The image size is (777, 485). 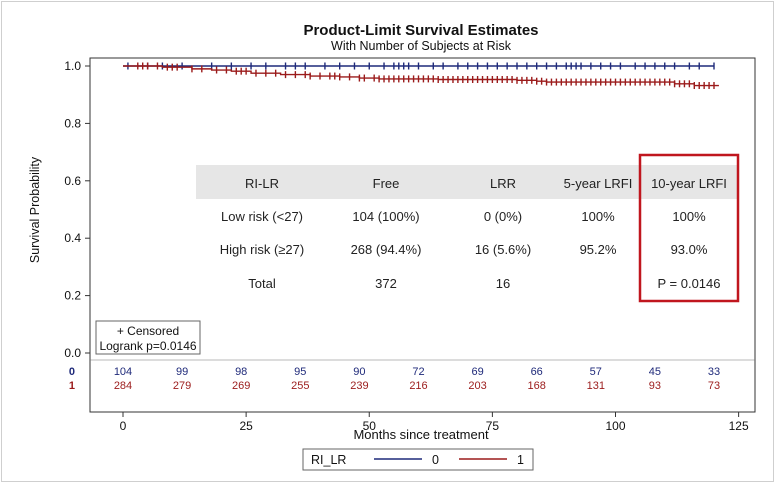 What do you see at coordinates (72, 123) in the screenshot?
I see `y-tick-label: 0.8` at bounding box center [72, 123].